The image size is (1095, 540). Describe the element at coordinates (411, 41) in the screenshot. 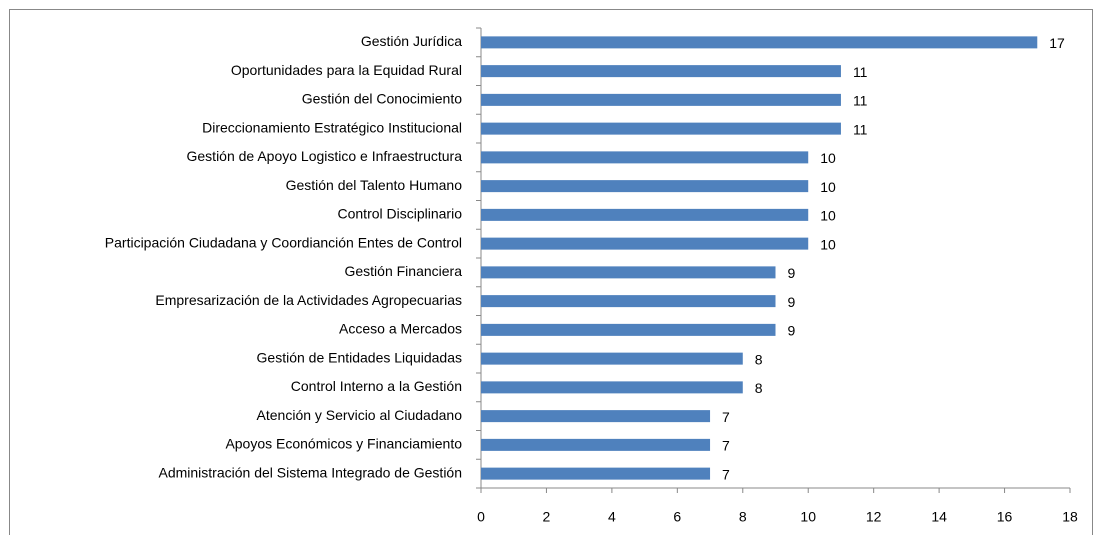

I see `y-tick-label: Gestión Jurídica` at that location.